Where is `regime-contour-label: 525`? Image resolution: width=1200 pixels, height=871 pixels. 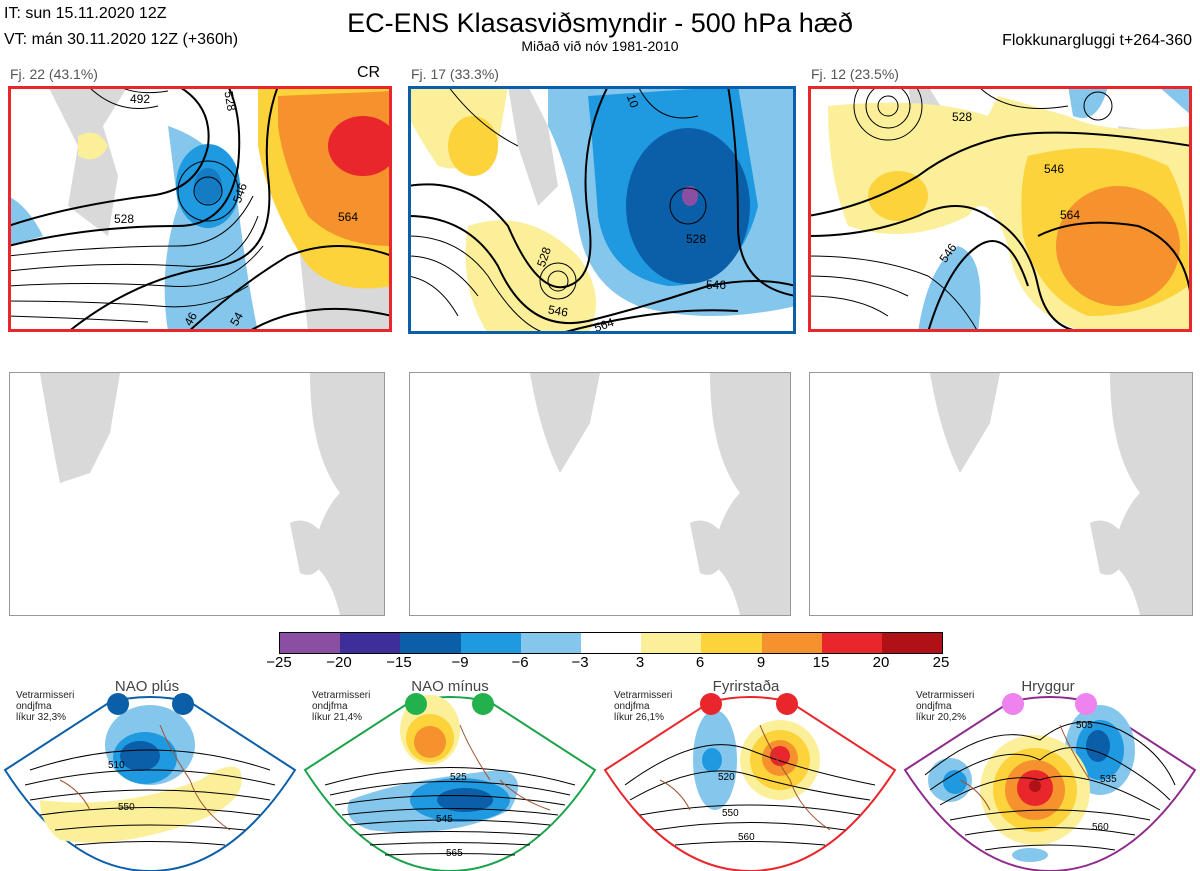
regime-contour-label: 525 is located at coordinates (458, 777).